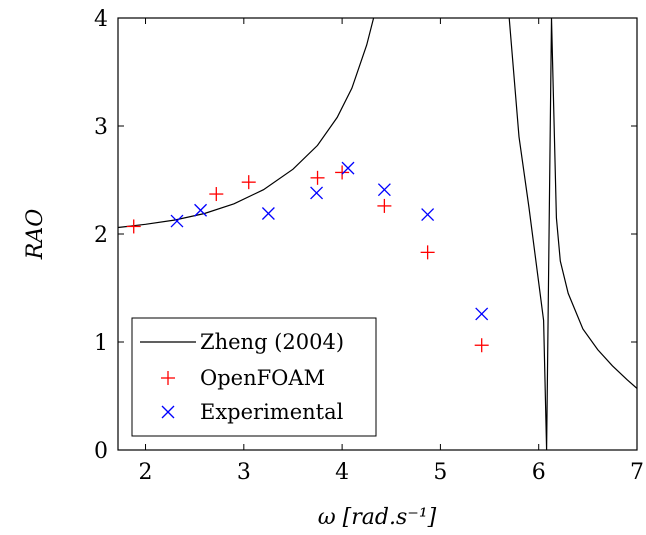 This screenshot has height=535, width=646. What do you see at coordinates (101, 343) in the screenshot?
I see `y-tick-label: 1` at bounding box center [101, 343].